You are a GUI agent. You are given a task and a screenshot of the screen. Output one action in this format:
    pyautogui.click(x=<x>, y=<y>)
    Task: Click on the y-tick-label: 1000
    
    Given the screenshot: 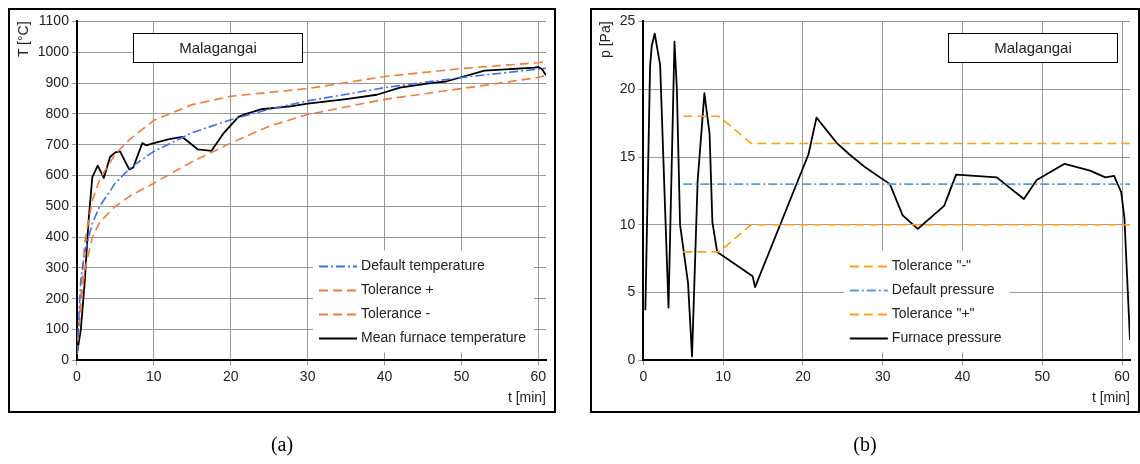 What is the action you would take?
    pyautogui.click(x=53, y=51)
    